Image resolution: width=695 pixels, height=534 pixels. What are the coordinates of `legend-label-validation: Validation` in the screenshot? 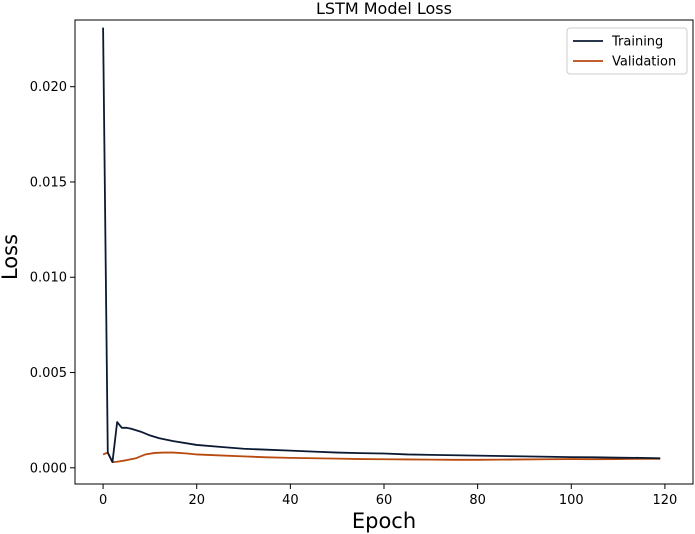 It's located at (644, 62).